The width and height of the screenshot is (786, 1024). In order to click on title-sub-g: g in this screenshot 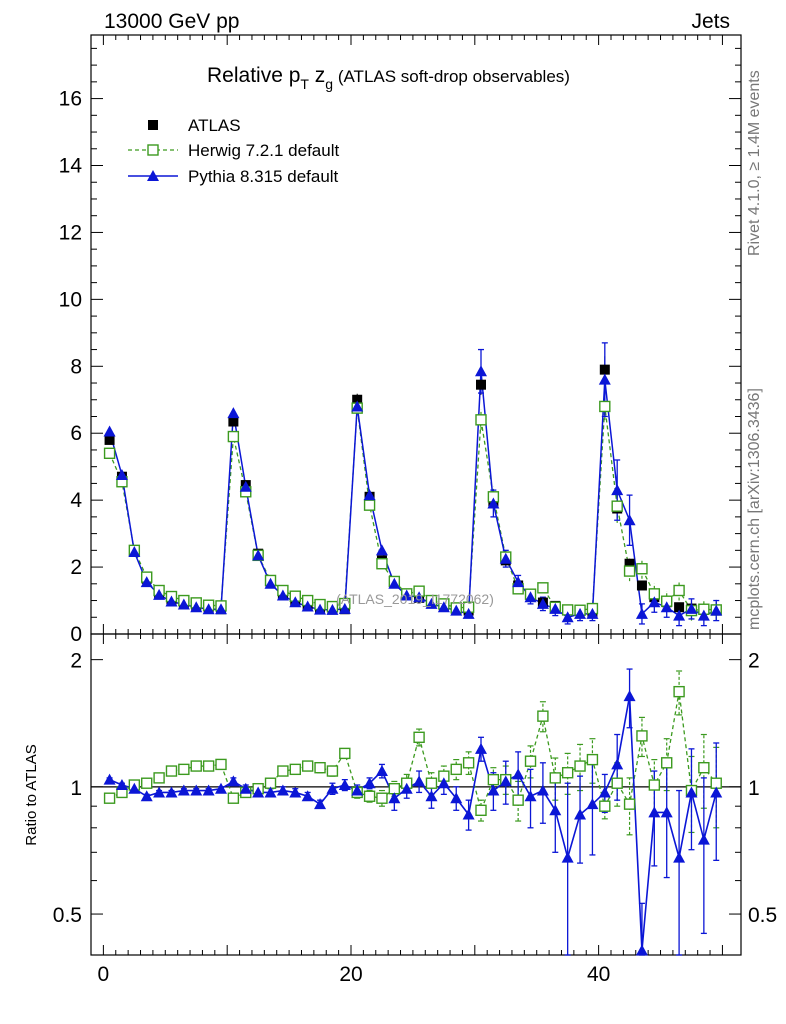, I will do `click(329, 84)`.